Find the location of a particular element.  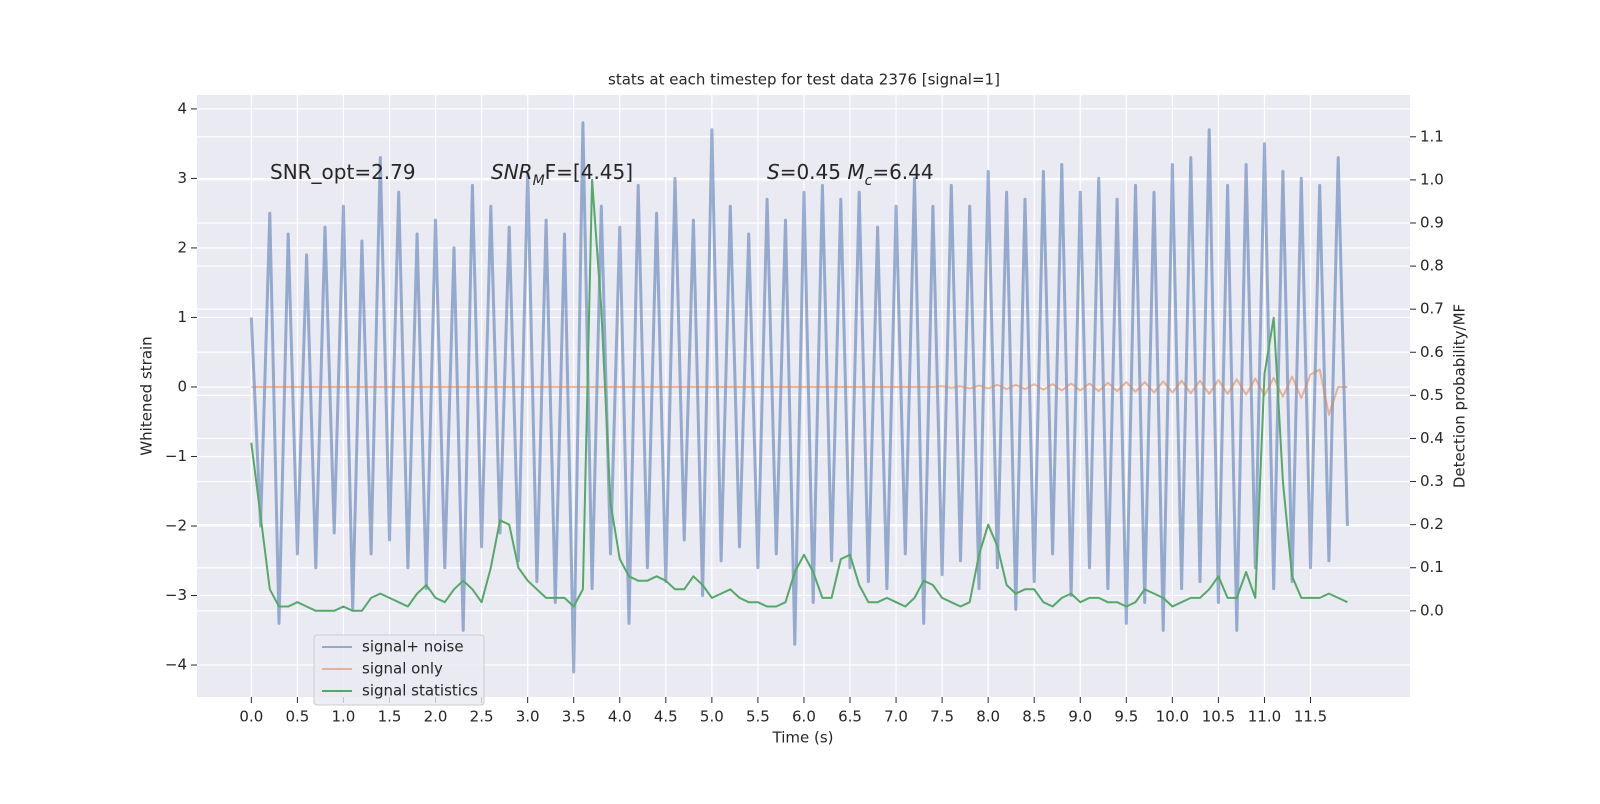

x-tick-label: 3.5 is located at coordinates (574, 717).